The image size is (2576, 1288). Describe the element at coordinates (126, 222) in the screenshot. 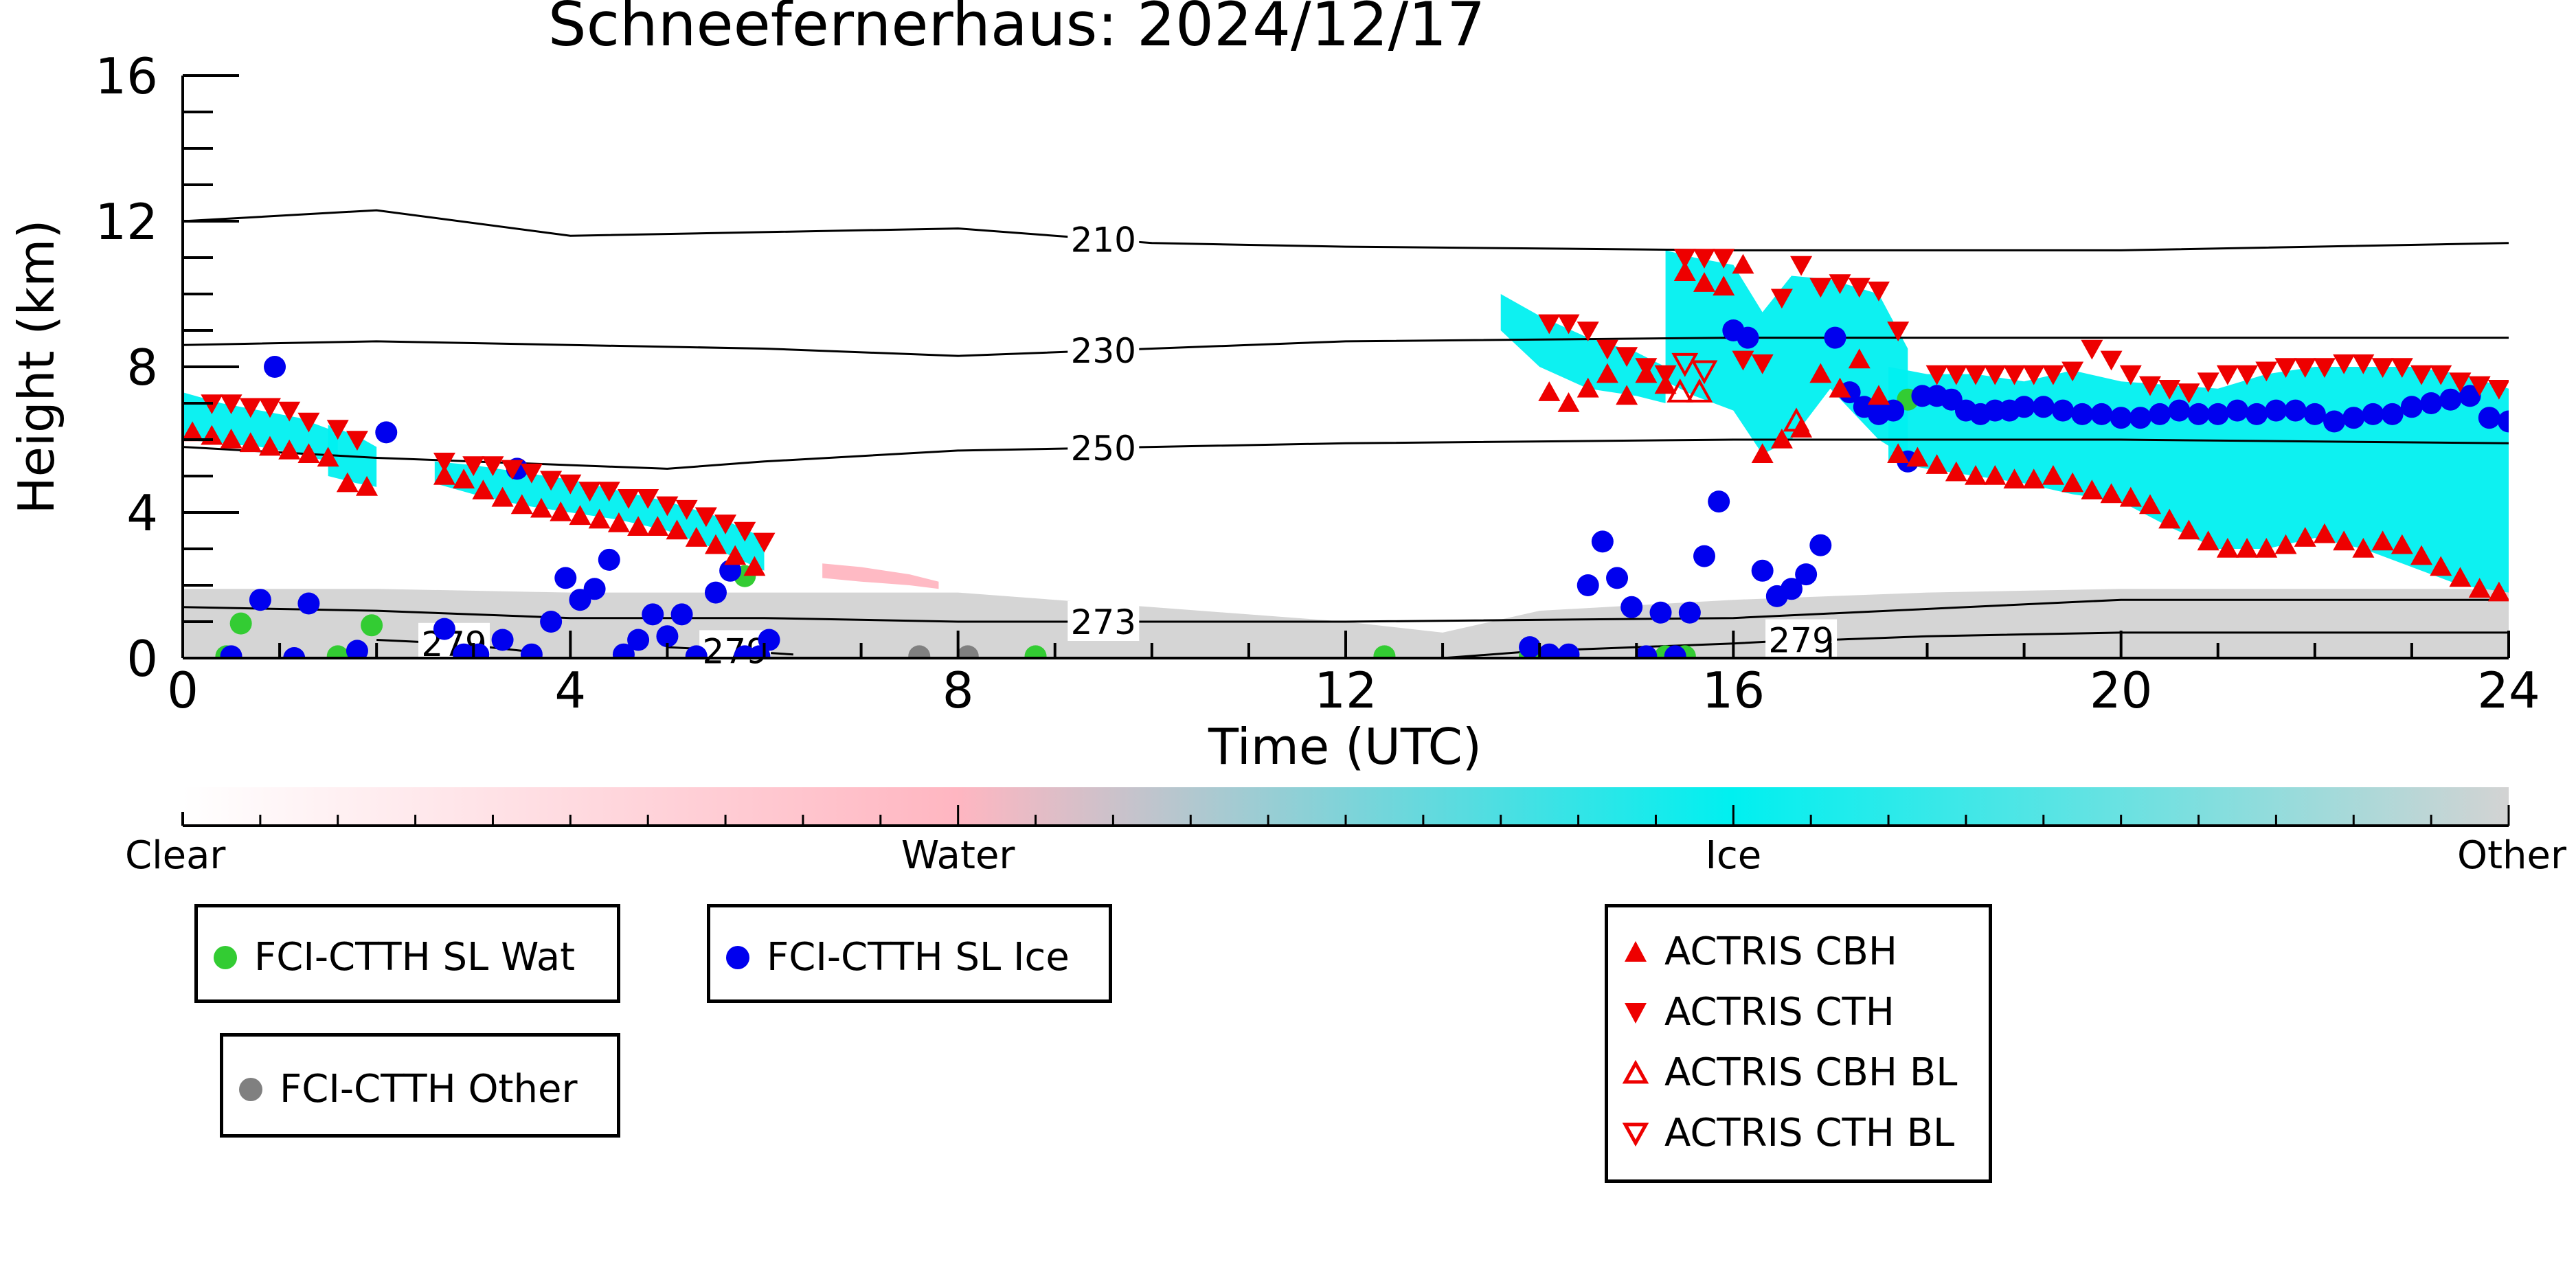

I see `y-tick-label: 12` at that location.